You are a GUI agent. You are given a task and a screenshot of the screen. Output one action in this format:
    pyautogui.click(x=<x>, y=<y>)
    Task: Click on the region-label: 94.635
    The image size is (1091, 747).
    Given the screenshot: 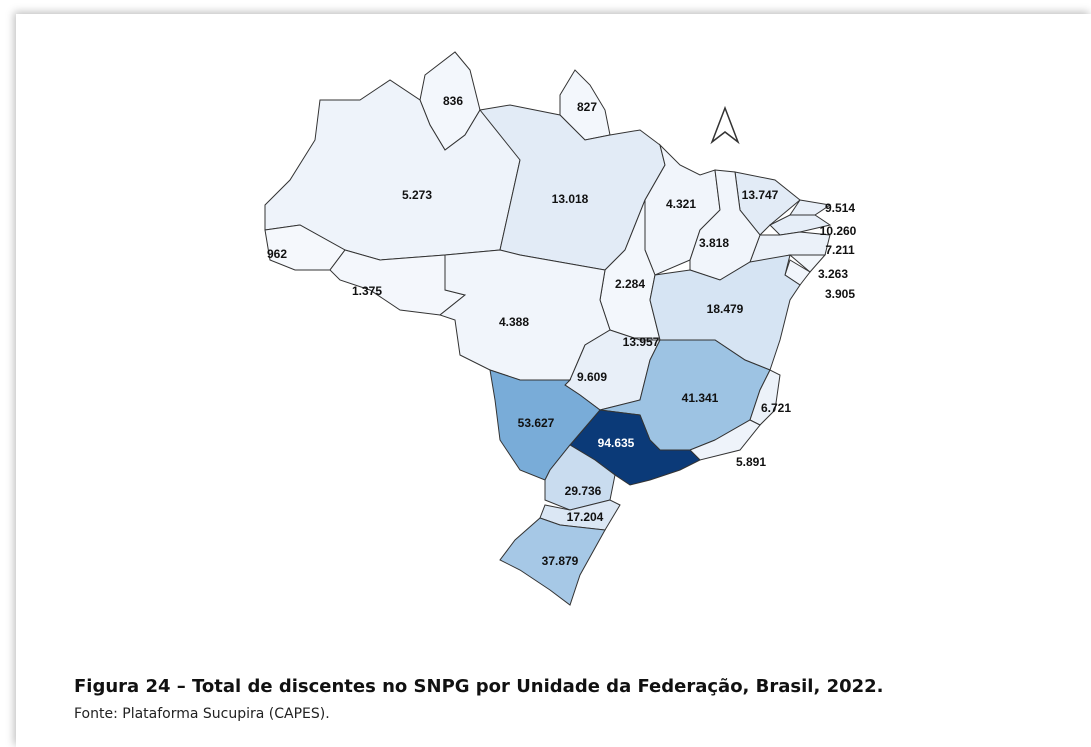 What is the action you would take?
    pyautogui.click(x=616, y=443)
    